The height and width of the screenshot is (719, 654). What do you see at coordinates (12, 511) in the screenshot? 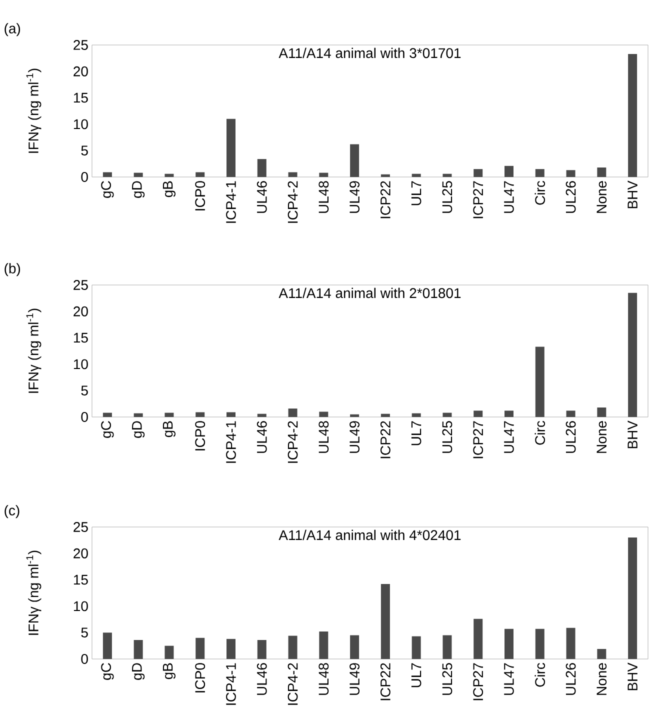
I see `text: (c)` at bounding box center [12, 511].